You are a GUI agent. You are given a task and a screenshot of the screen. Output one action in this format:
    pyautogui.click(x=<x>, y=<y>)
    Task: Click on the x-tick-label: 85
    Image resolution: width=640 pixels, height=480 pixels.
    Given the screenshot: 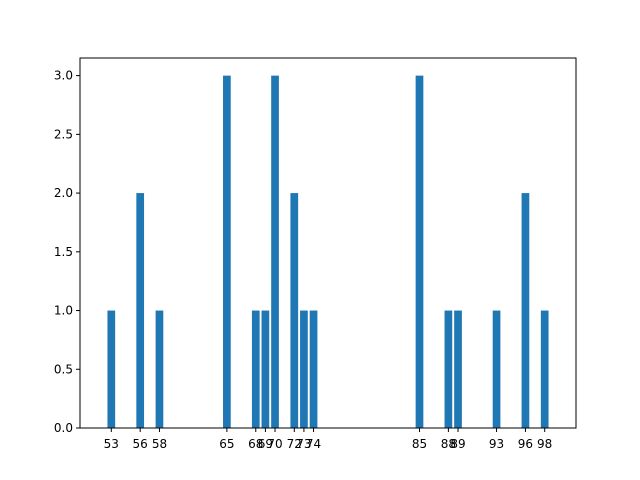 What is the action you would take?
    pyautogui.click(x=419, y=444)
    